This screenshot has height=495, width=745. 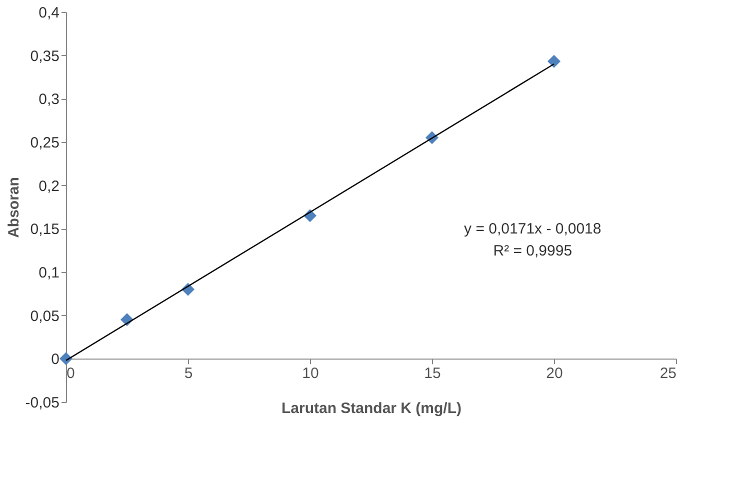 What do you see at coordinates (310, 373) in the screenshot?
I see `x-tick-label: 10` at bounding box center [310, 373].